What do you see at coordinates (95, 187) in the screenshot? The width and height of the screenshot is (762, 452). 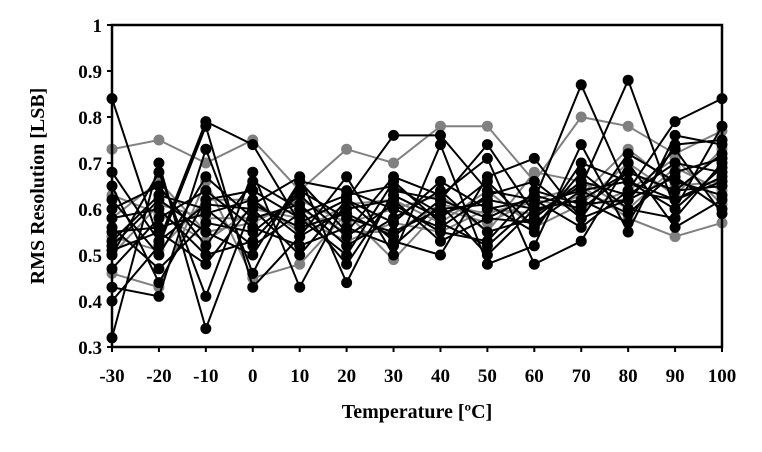 I see `y-axis-ticks: 0.3 0.4 0.5 0.6 0.7 0.8 0.9 1` at bounding box center [95, 187].